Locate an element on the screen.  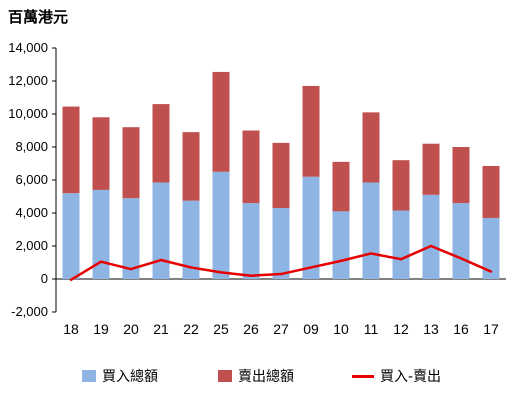
legend-item-net: 買入-賣出 is located at coordinates (396, 376).